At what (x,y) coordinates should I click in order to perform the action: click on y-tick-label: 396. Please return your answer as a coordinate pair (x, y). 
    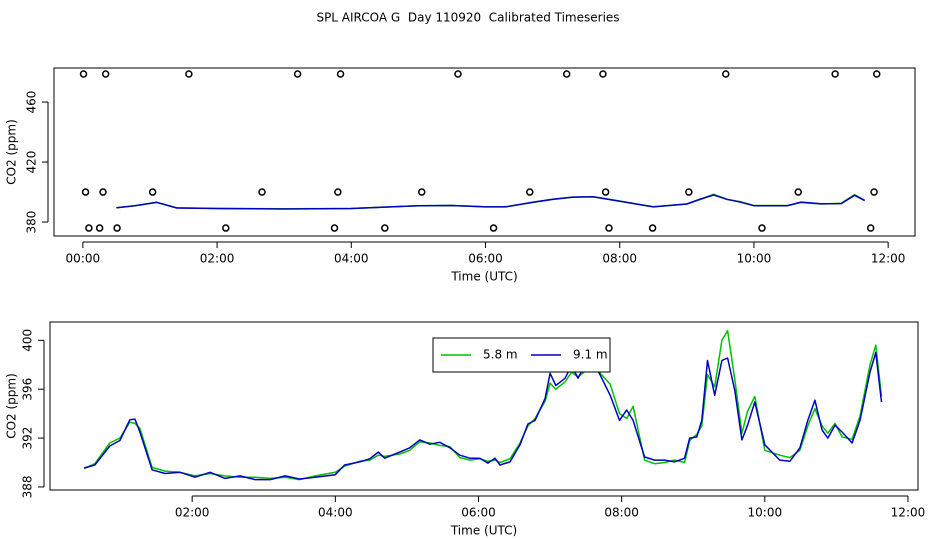
    Looking at the image, I should click on (28, 389).